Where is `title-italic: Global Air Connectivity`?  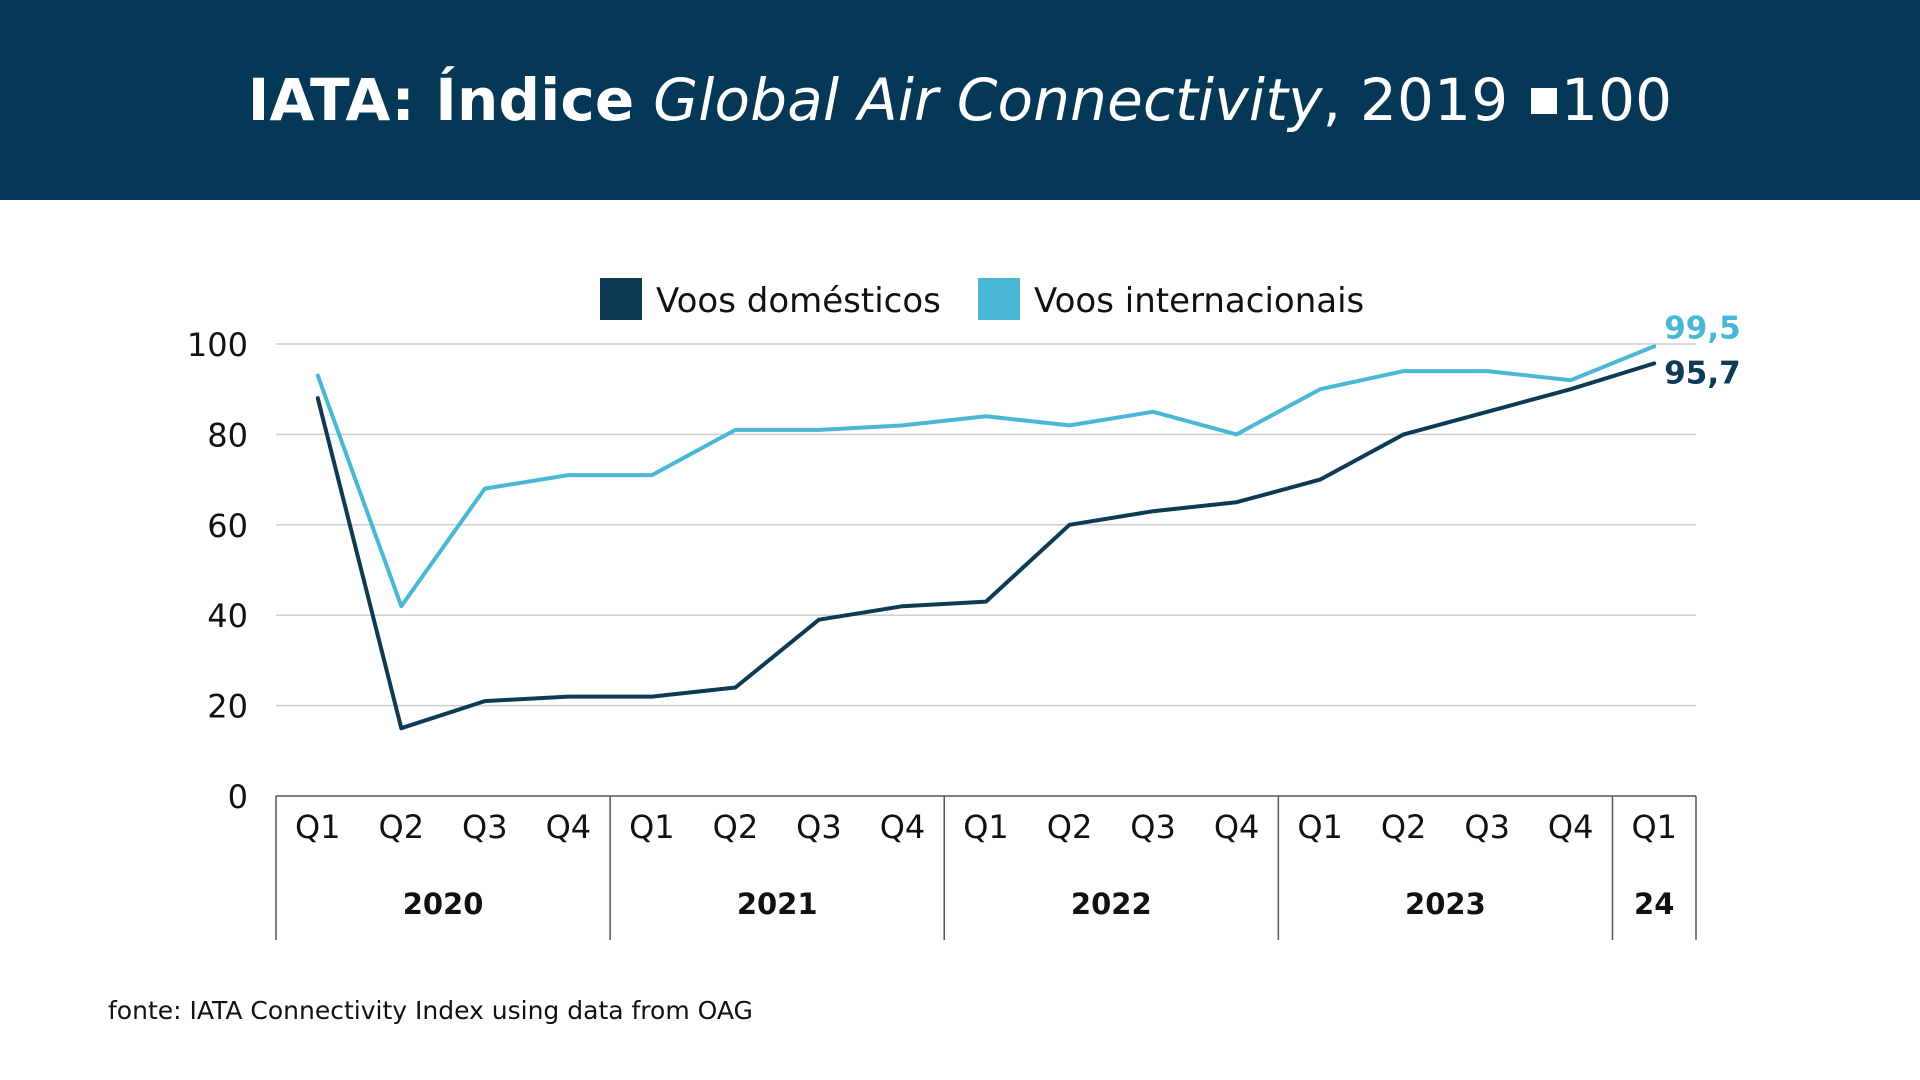 title-italic: Global Air Connectivity is located at coordinates (988, 100).